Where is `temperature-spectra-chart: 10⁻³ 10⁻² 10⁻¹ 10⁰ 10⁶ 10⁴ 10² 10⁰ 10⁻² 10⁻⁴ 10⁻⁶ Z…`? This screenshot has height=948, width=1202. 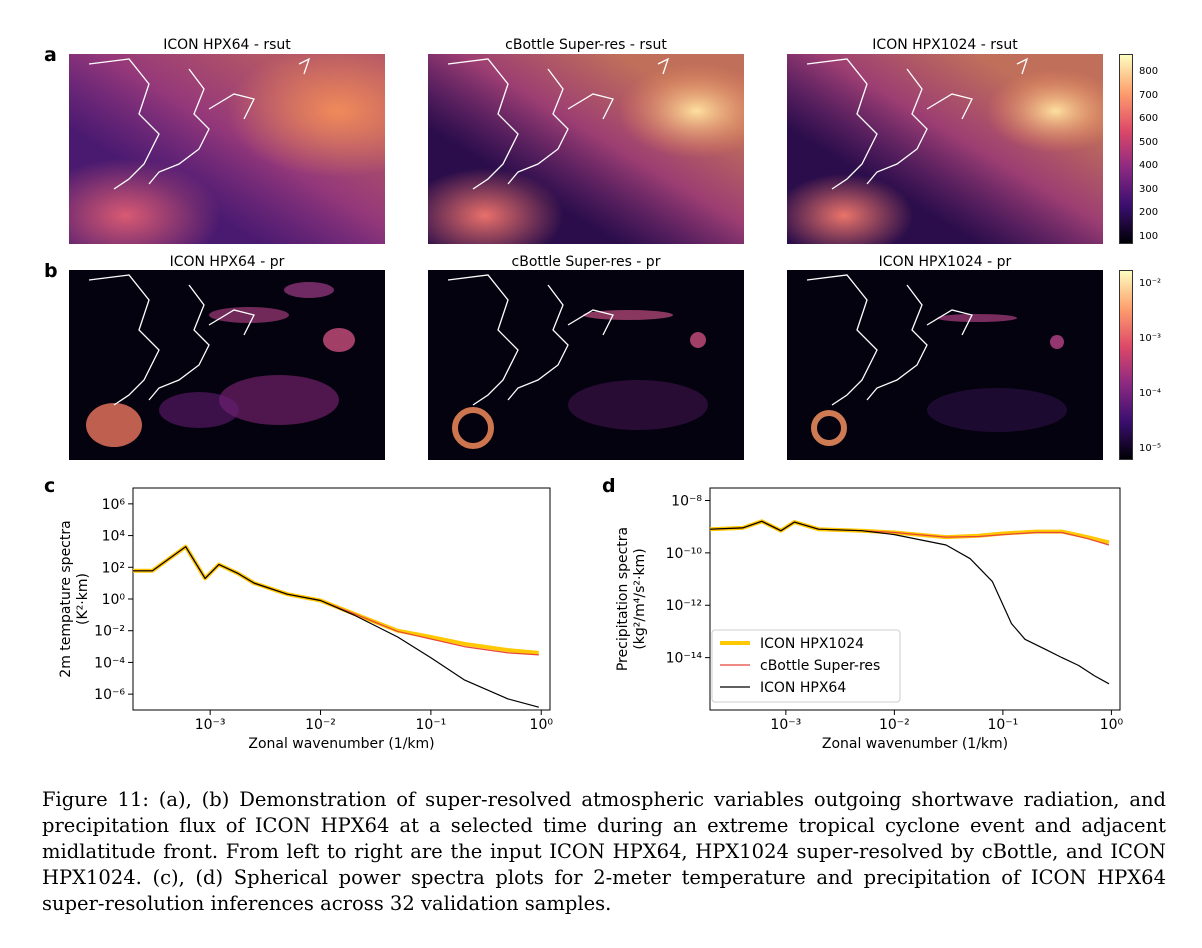 temperature-spectra-chart: 10⁻³ 10⁻² 10⁻¹ 10⁰ 10⁶ 10⁴ 10² 10⁰ 10⁻² 10⁻⁴ 10⁻⁶ Z… is located at coordinates (306, 619).